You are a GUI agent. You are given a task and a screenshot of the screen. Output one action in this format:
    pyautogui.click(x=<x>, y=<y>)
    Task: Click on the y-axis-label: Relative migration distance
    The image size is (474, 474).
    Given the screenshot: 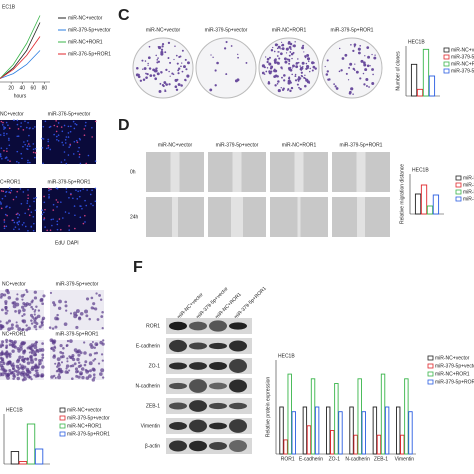 What is the action you would take?
    pyautogui.click(x=402, y=194)
    